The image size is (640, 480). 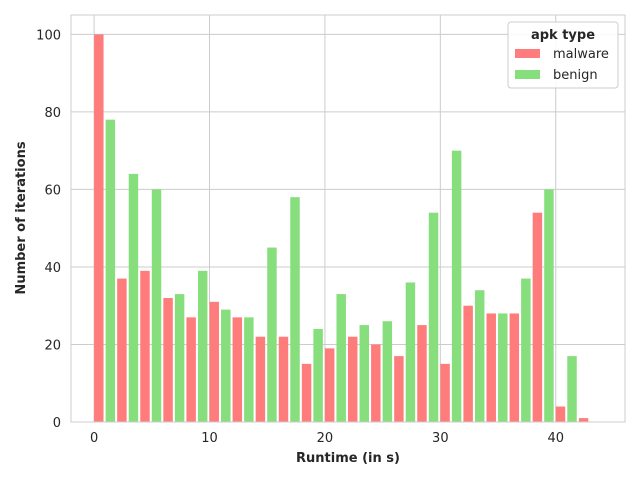 I want to click on legend-label-malware: malware, so click(x=581, y=54).